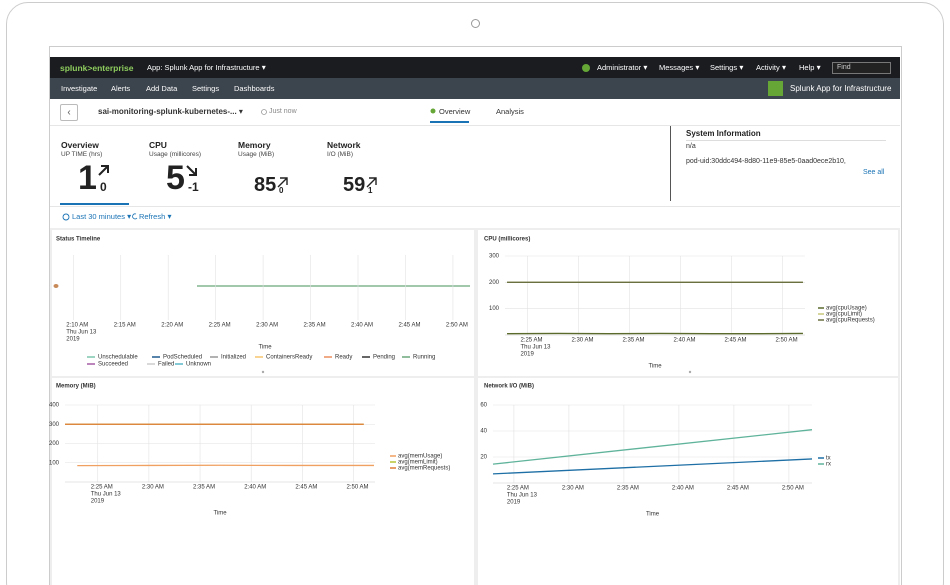  Describe the element at coordinates (370, 190) in the screenshot. I see `kpi-trend: 1` at that location.